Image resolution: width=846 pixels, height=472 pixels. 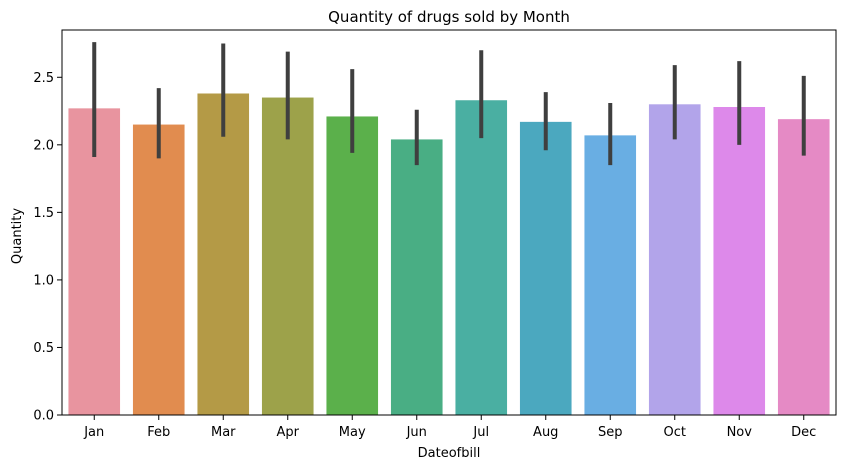 What do you see at coordinates (287, 256) in the screenshot?
I see `bar-apr` at bounding box center [287, 256].